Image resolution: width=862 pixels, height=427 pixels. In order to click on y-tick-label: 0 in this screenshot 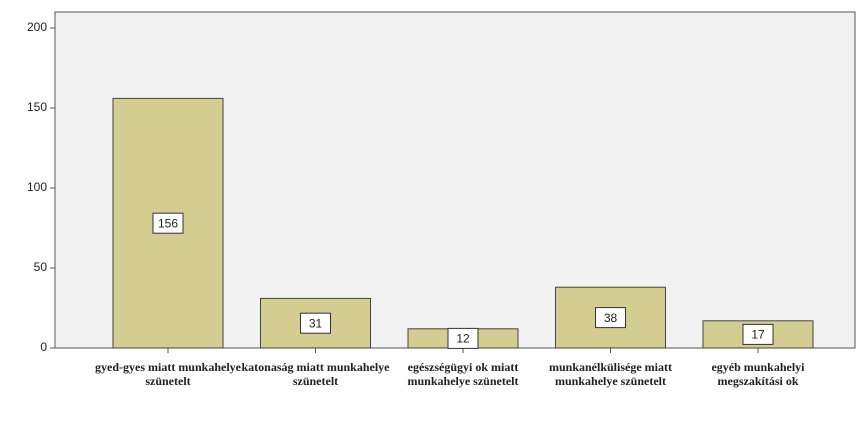, I will do `click(43, 347)`.